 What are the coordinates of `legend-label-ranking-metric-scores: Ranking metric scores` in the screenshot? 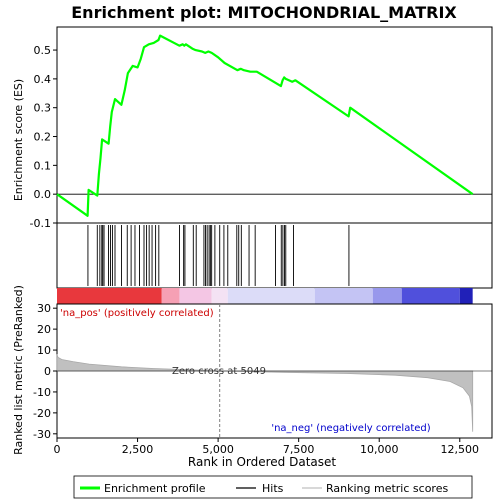 It's located at (387, 488).